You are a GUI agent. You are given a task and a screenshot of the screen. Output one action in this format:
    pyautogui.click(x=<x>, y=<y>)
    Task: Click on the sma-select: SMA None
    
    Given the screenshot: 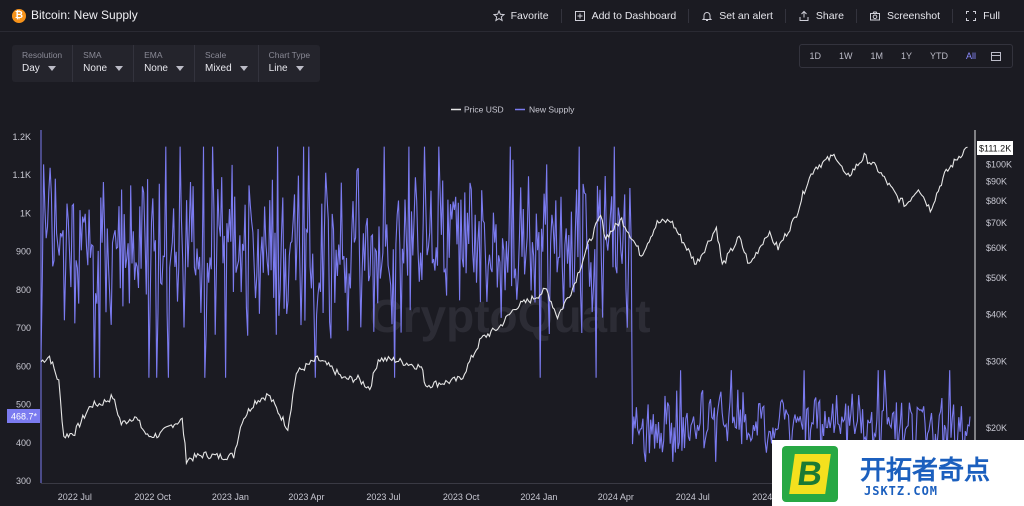 What is the action you would take?
    pyautogui.click(x=104, y=63)
    